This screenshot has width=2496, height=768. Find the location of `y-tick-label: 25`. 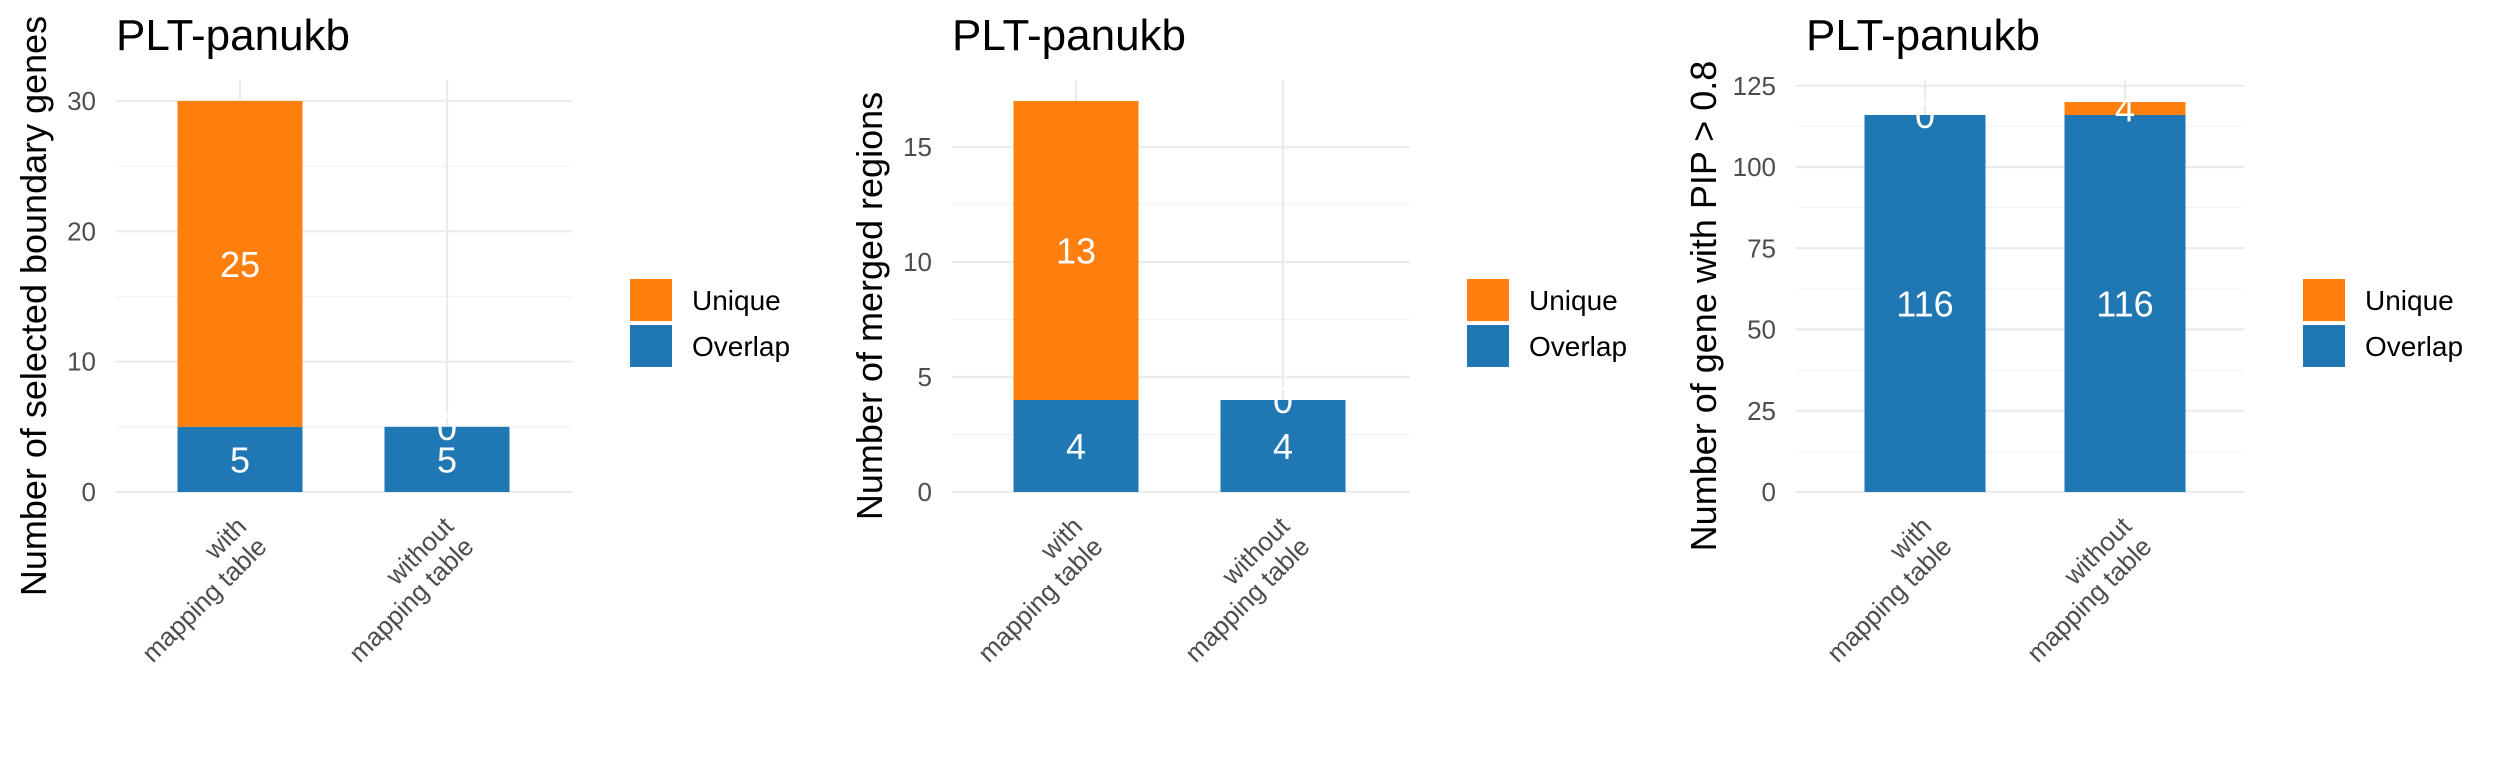

y-tick-label: 25 is located at coordinates (1761, 411).